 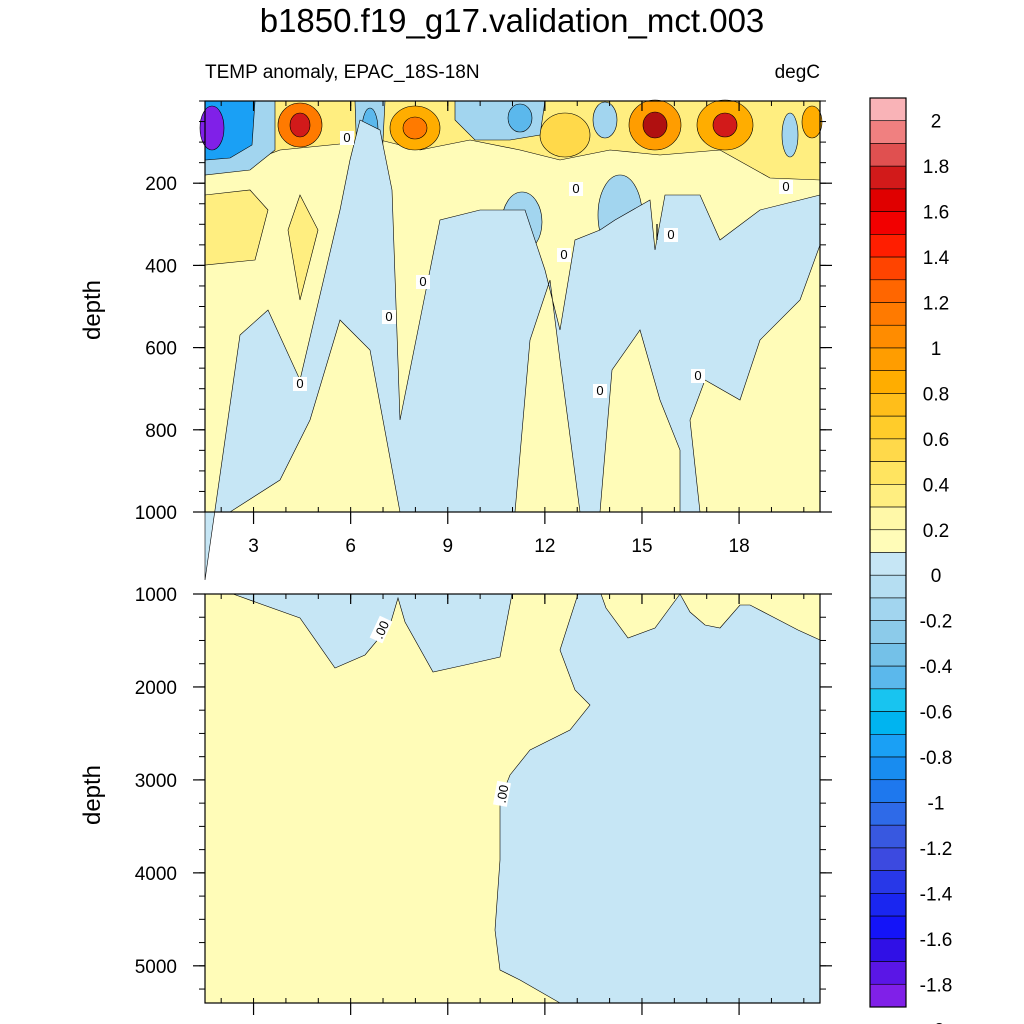 What do you see at coordinates (303, 247) in the screenshot?
I see `upper-warm-pocket` at bounding box center [303, 247].